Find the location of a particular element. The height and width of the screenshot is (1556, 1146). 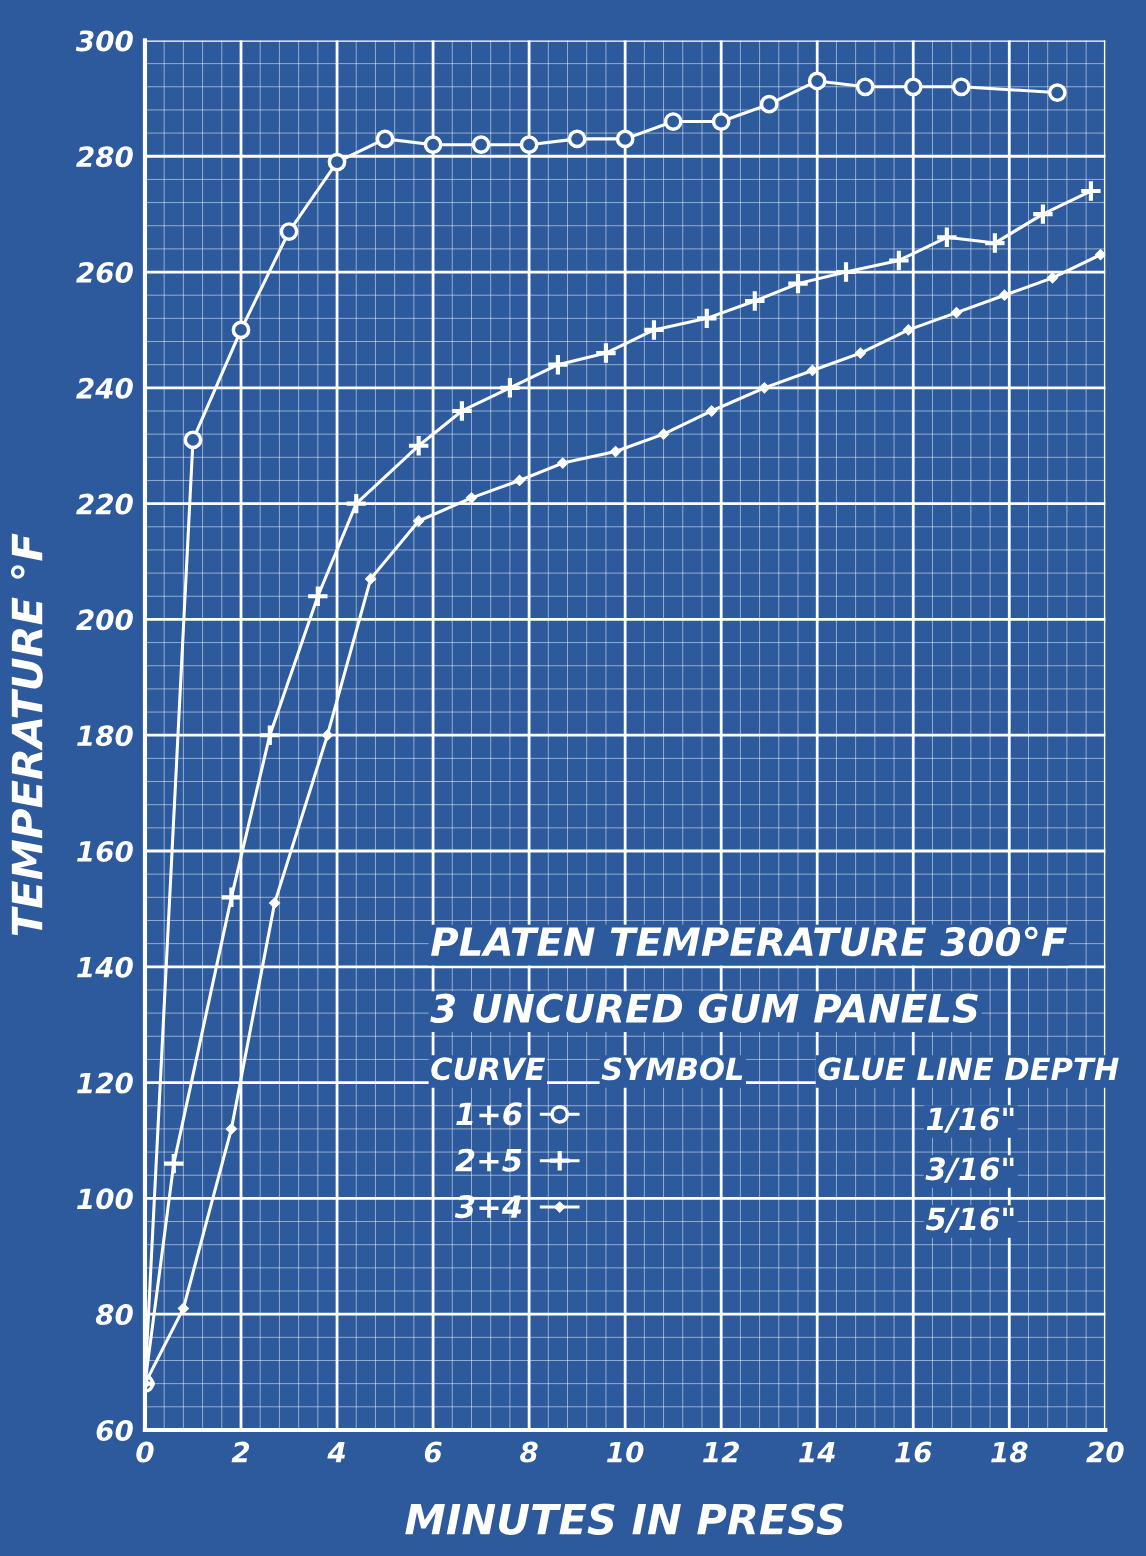

x-tick-label: 6 is located at coordinates (433, 1452).